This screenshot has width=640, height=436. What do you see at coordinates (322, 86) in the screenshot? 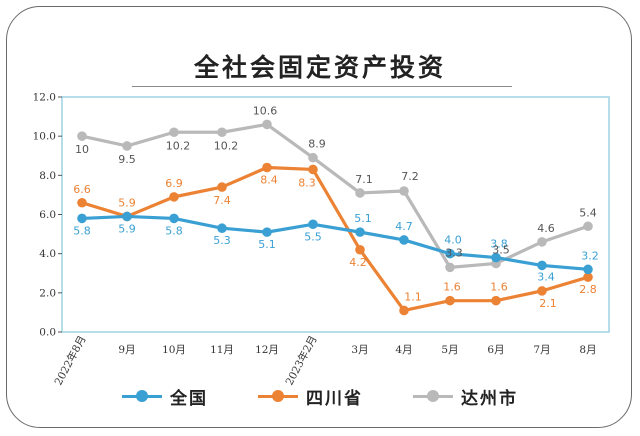
I see `title-underline` at bounding box center [322, 86].